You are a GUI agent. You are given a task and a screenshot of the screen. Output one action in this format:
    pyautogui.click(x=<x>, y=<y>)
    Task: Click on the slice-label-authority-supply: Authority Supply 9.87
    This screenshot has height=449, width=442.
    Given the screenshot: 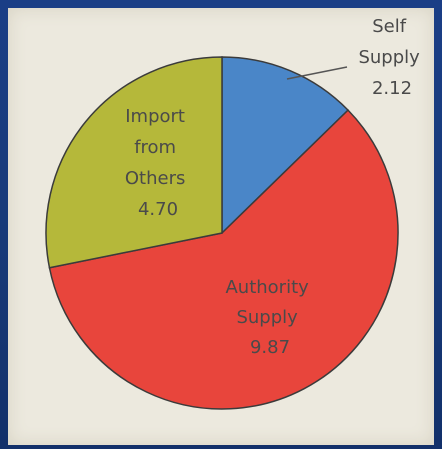 What is the action you would take?
    pyautogui.click(x=269, y=317)
    